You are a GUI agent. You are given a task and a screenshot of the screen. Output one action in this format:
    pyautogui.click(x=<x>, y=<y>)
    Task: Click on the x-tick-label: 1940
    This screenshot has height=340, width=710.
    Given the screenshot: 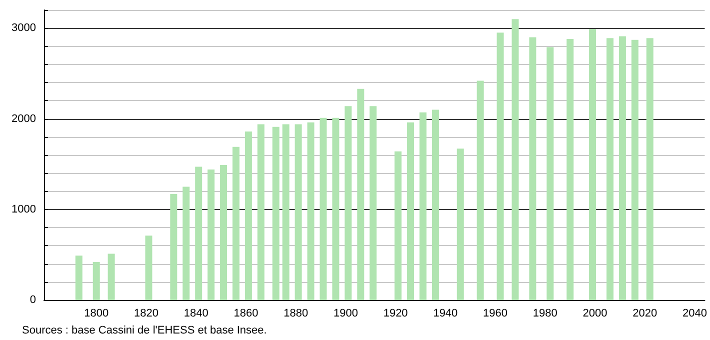 What is the action you would take?
    pyautogui.click(x=445, y=314)
    